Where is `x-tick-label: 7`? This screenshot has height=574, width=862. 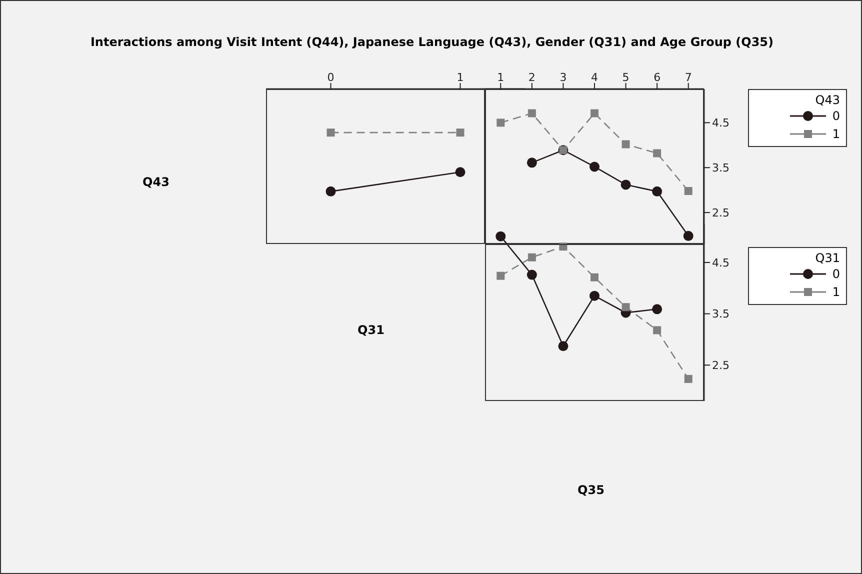
x-tick-label: 7 is located at coordinates (688, 77).